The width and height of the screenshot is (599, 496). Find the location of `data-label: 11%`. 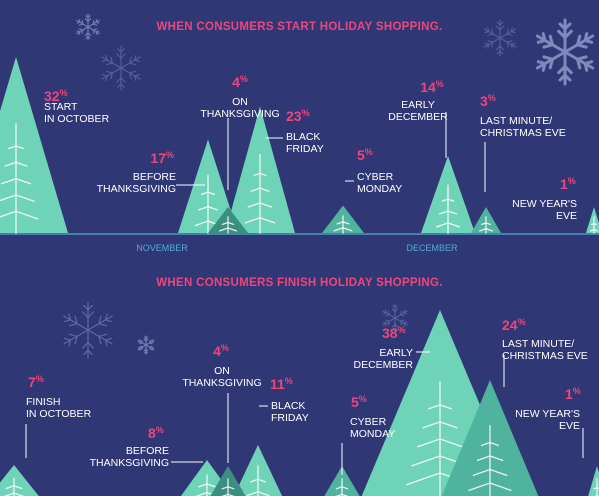

data-label: 11% is located at coordinates (281, 384).